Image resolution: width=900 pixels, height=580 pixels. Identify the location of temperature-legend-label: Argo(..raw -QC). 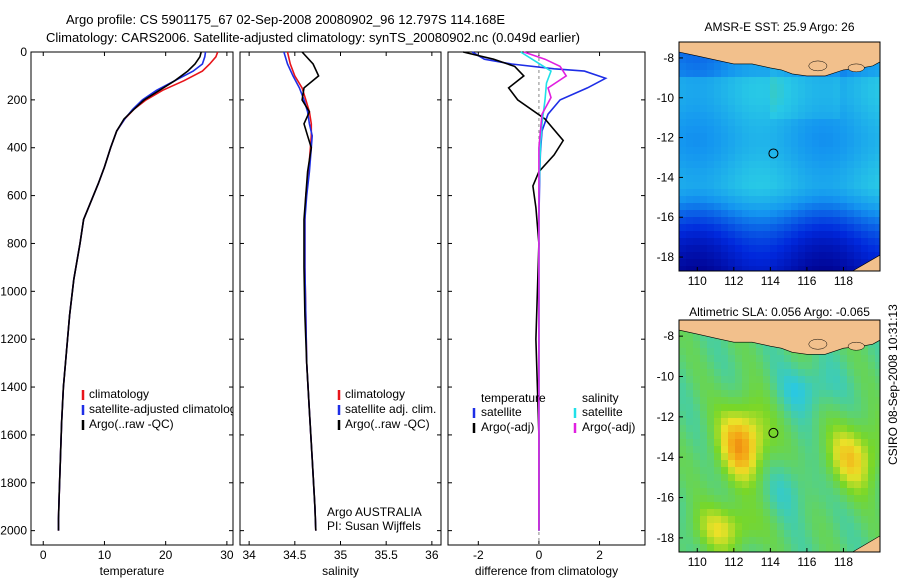
(131, 424).